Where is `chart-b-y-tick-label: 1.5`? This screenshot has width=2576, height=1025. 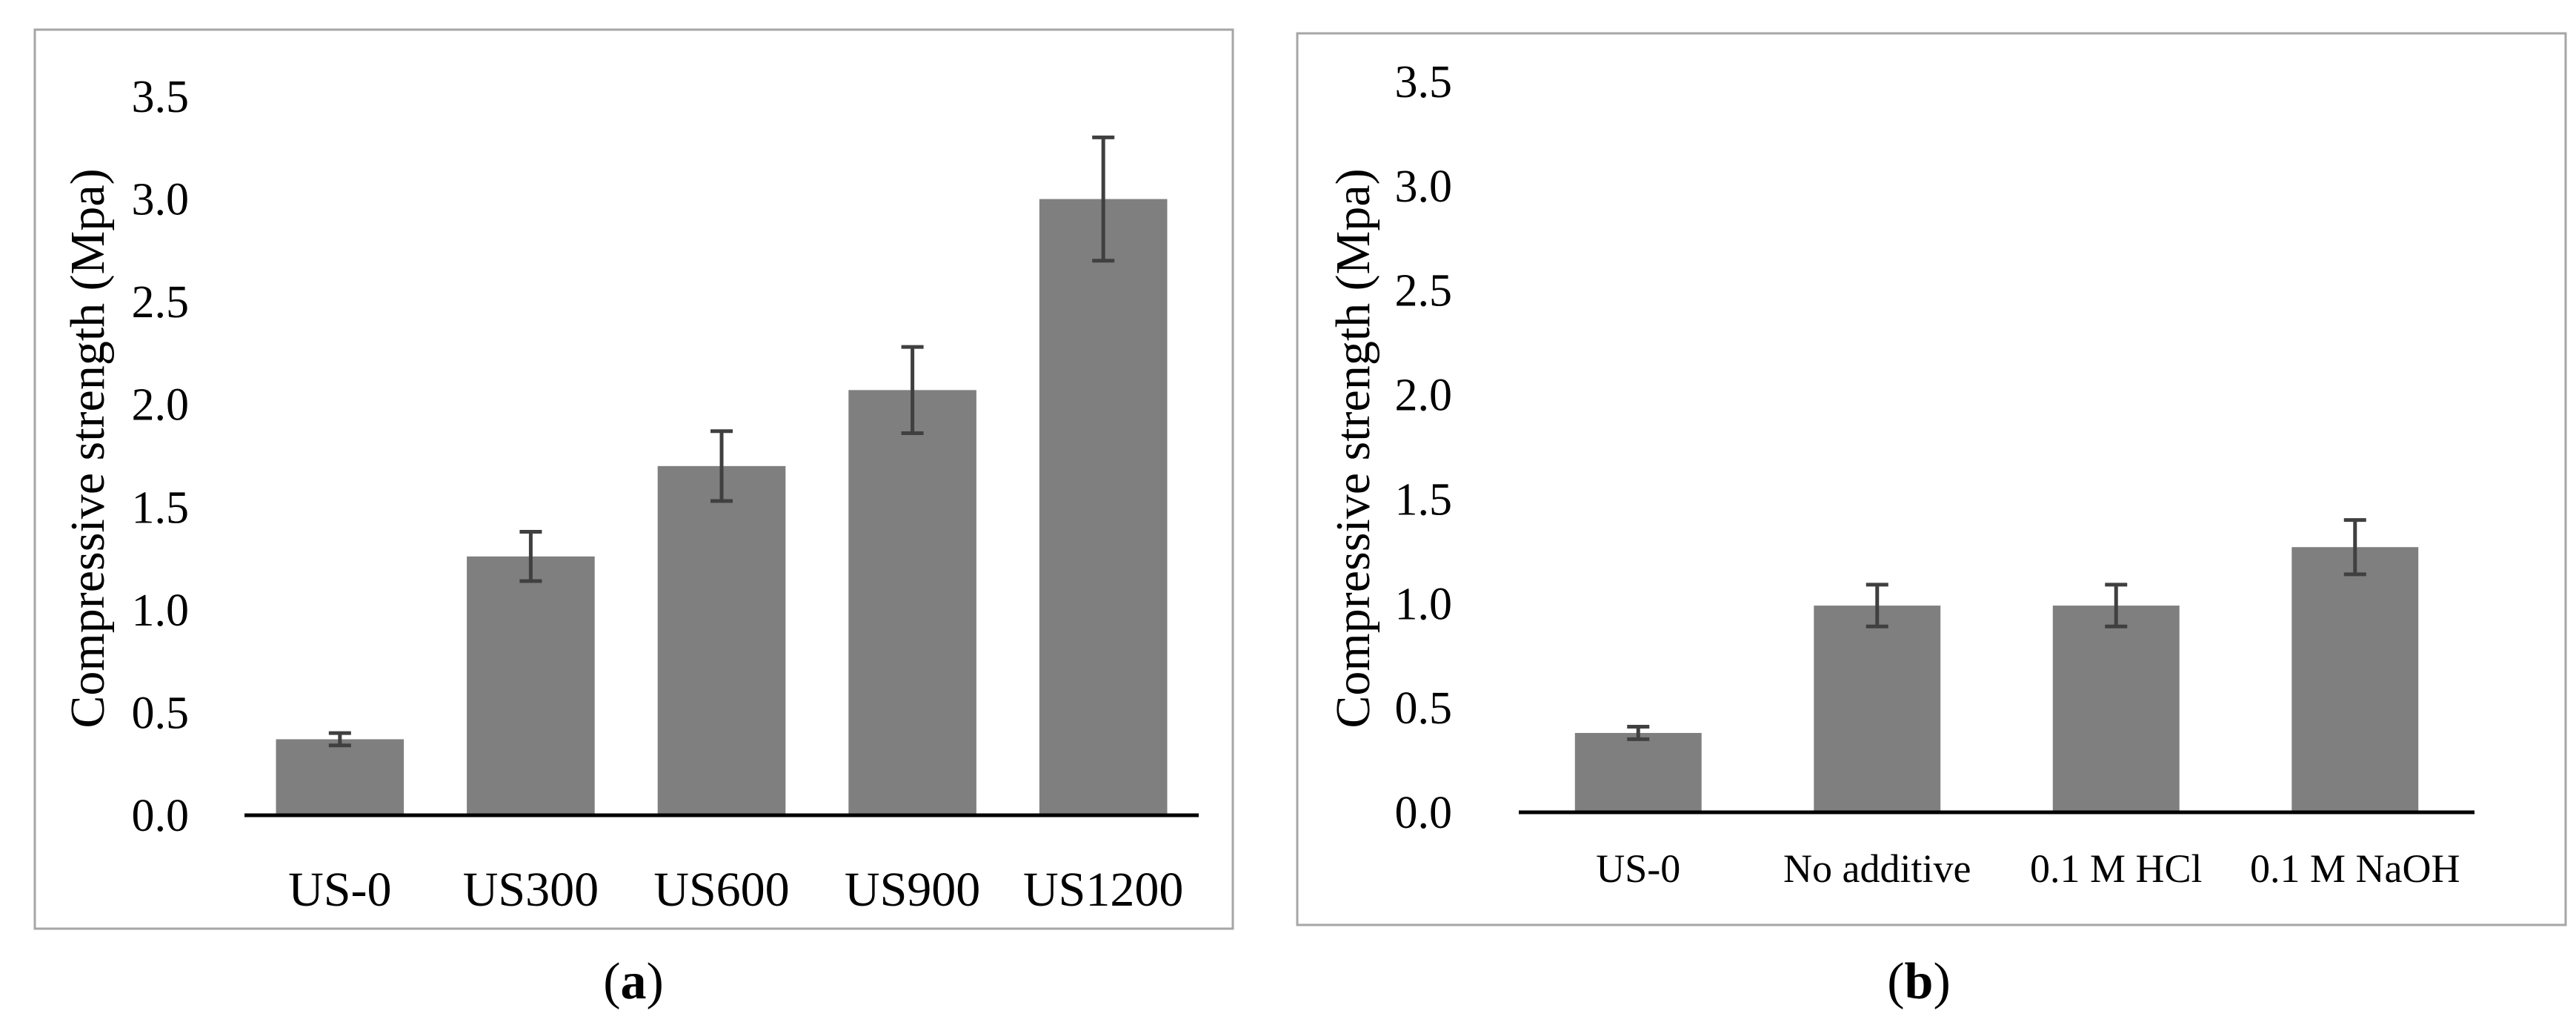 chart-b-y-tick-label: 1.5 is located at coordinates (1424, 500).